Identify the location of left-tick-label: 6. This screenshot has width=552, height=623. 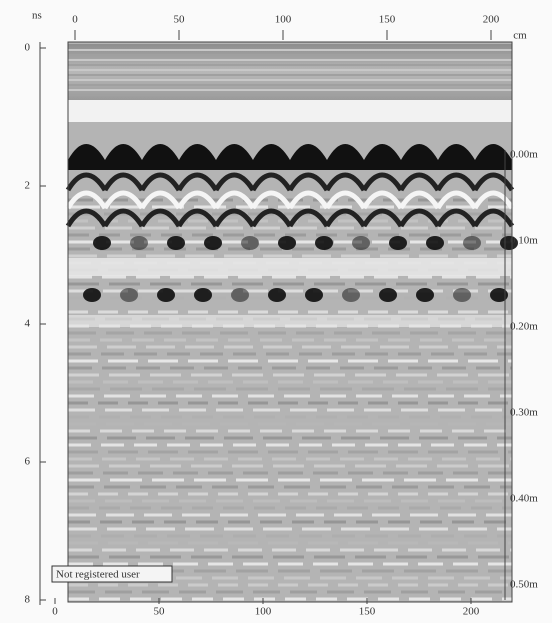
(28, 462).